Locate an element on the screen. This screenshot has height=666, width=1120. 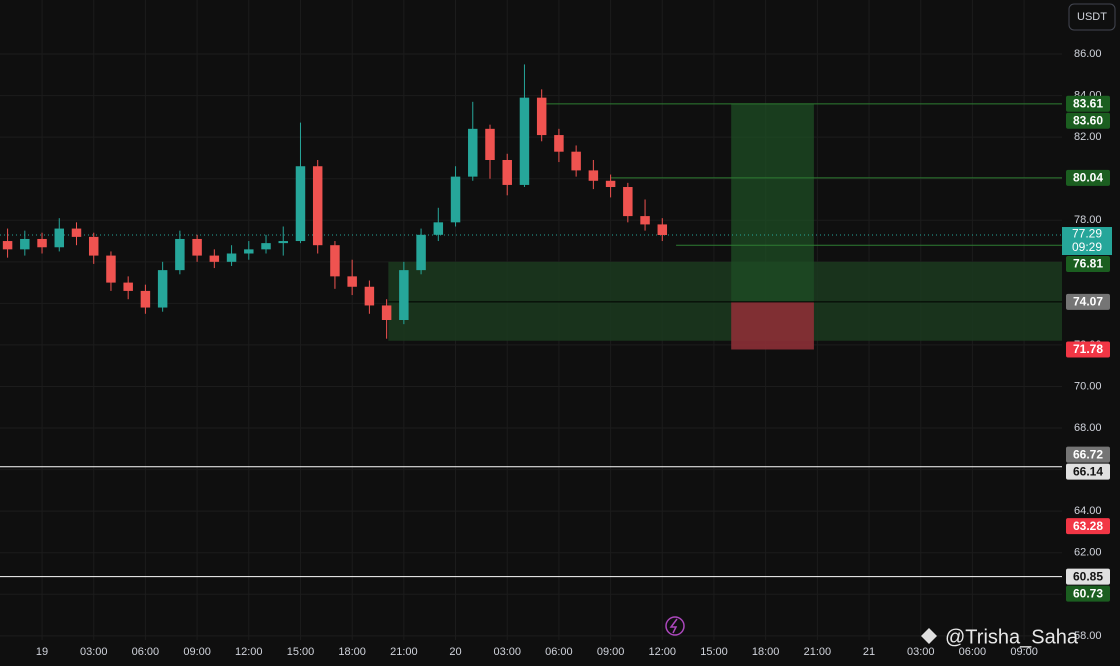
y-tick-label: 68.00 is located at coordinates (1088, 428).